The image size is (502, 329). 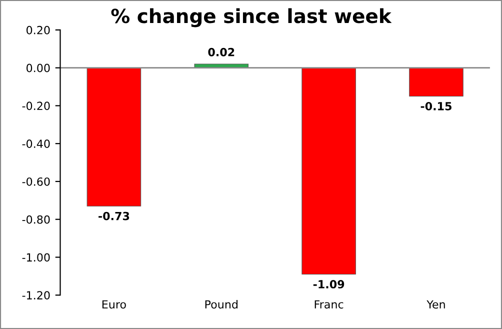 What do you see at coordinates (221, 304) in the screenshot?
I see `x-tick-label: Pound` at bounding box center [221, 304].